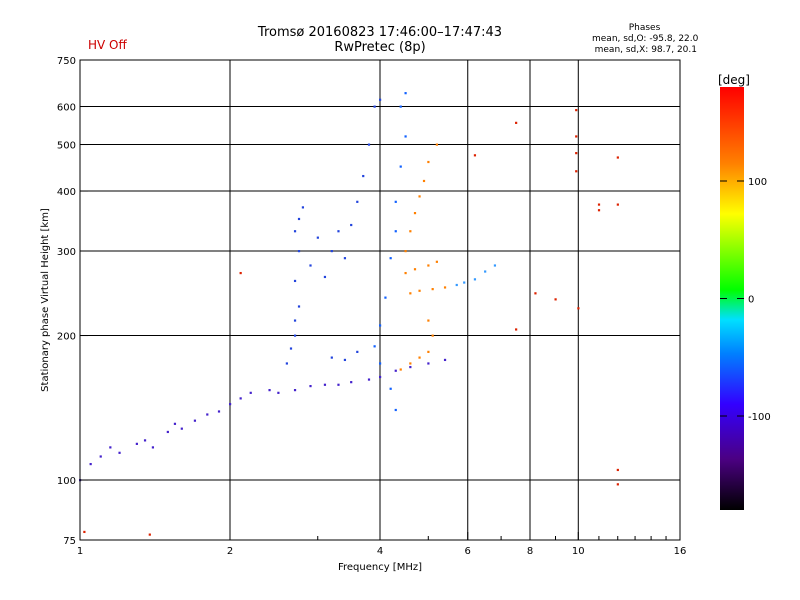 The height and width of the screenshot is (600, 800). What do you see at coordinates (759, 417) in the screenshot?
I see `colorbar-tick-label: -100` at bounding box center [759, 417].